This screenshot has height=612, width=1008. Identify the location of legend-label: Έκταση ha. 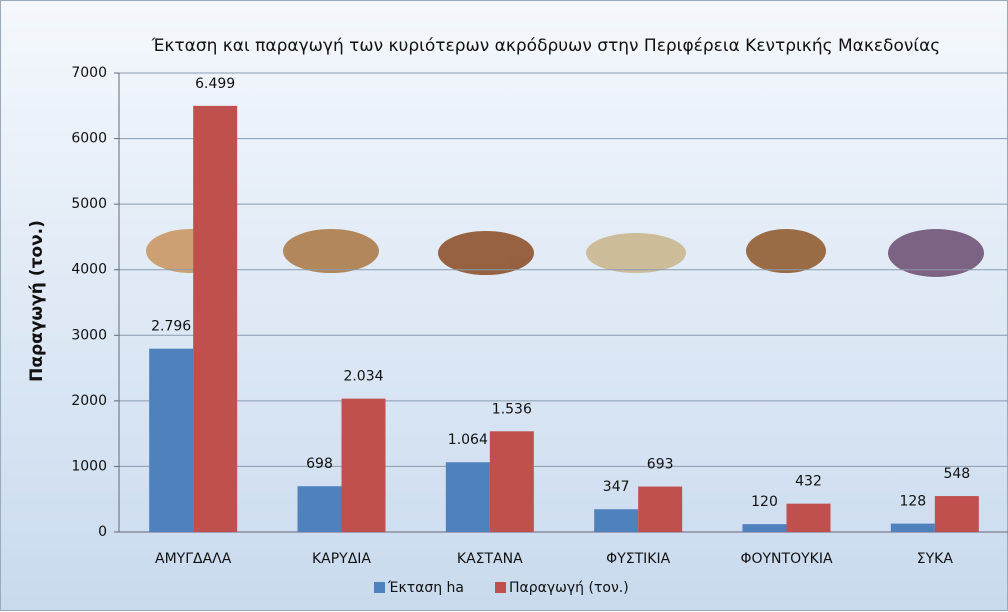
(425, 588).